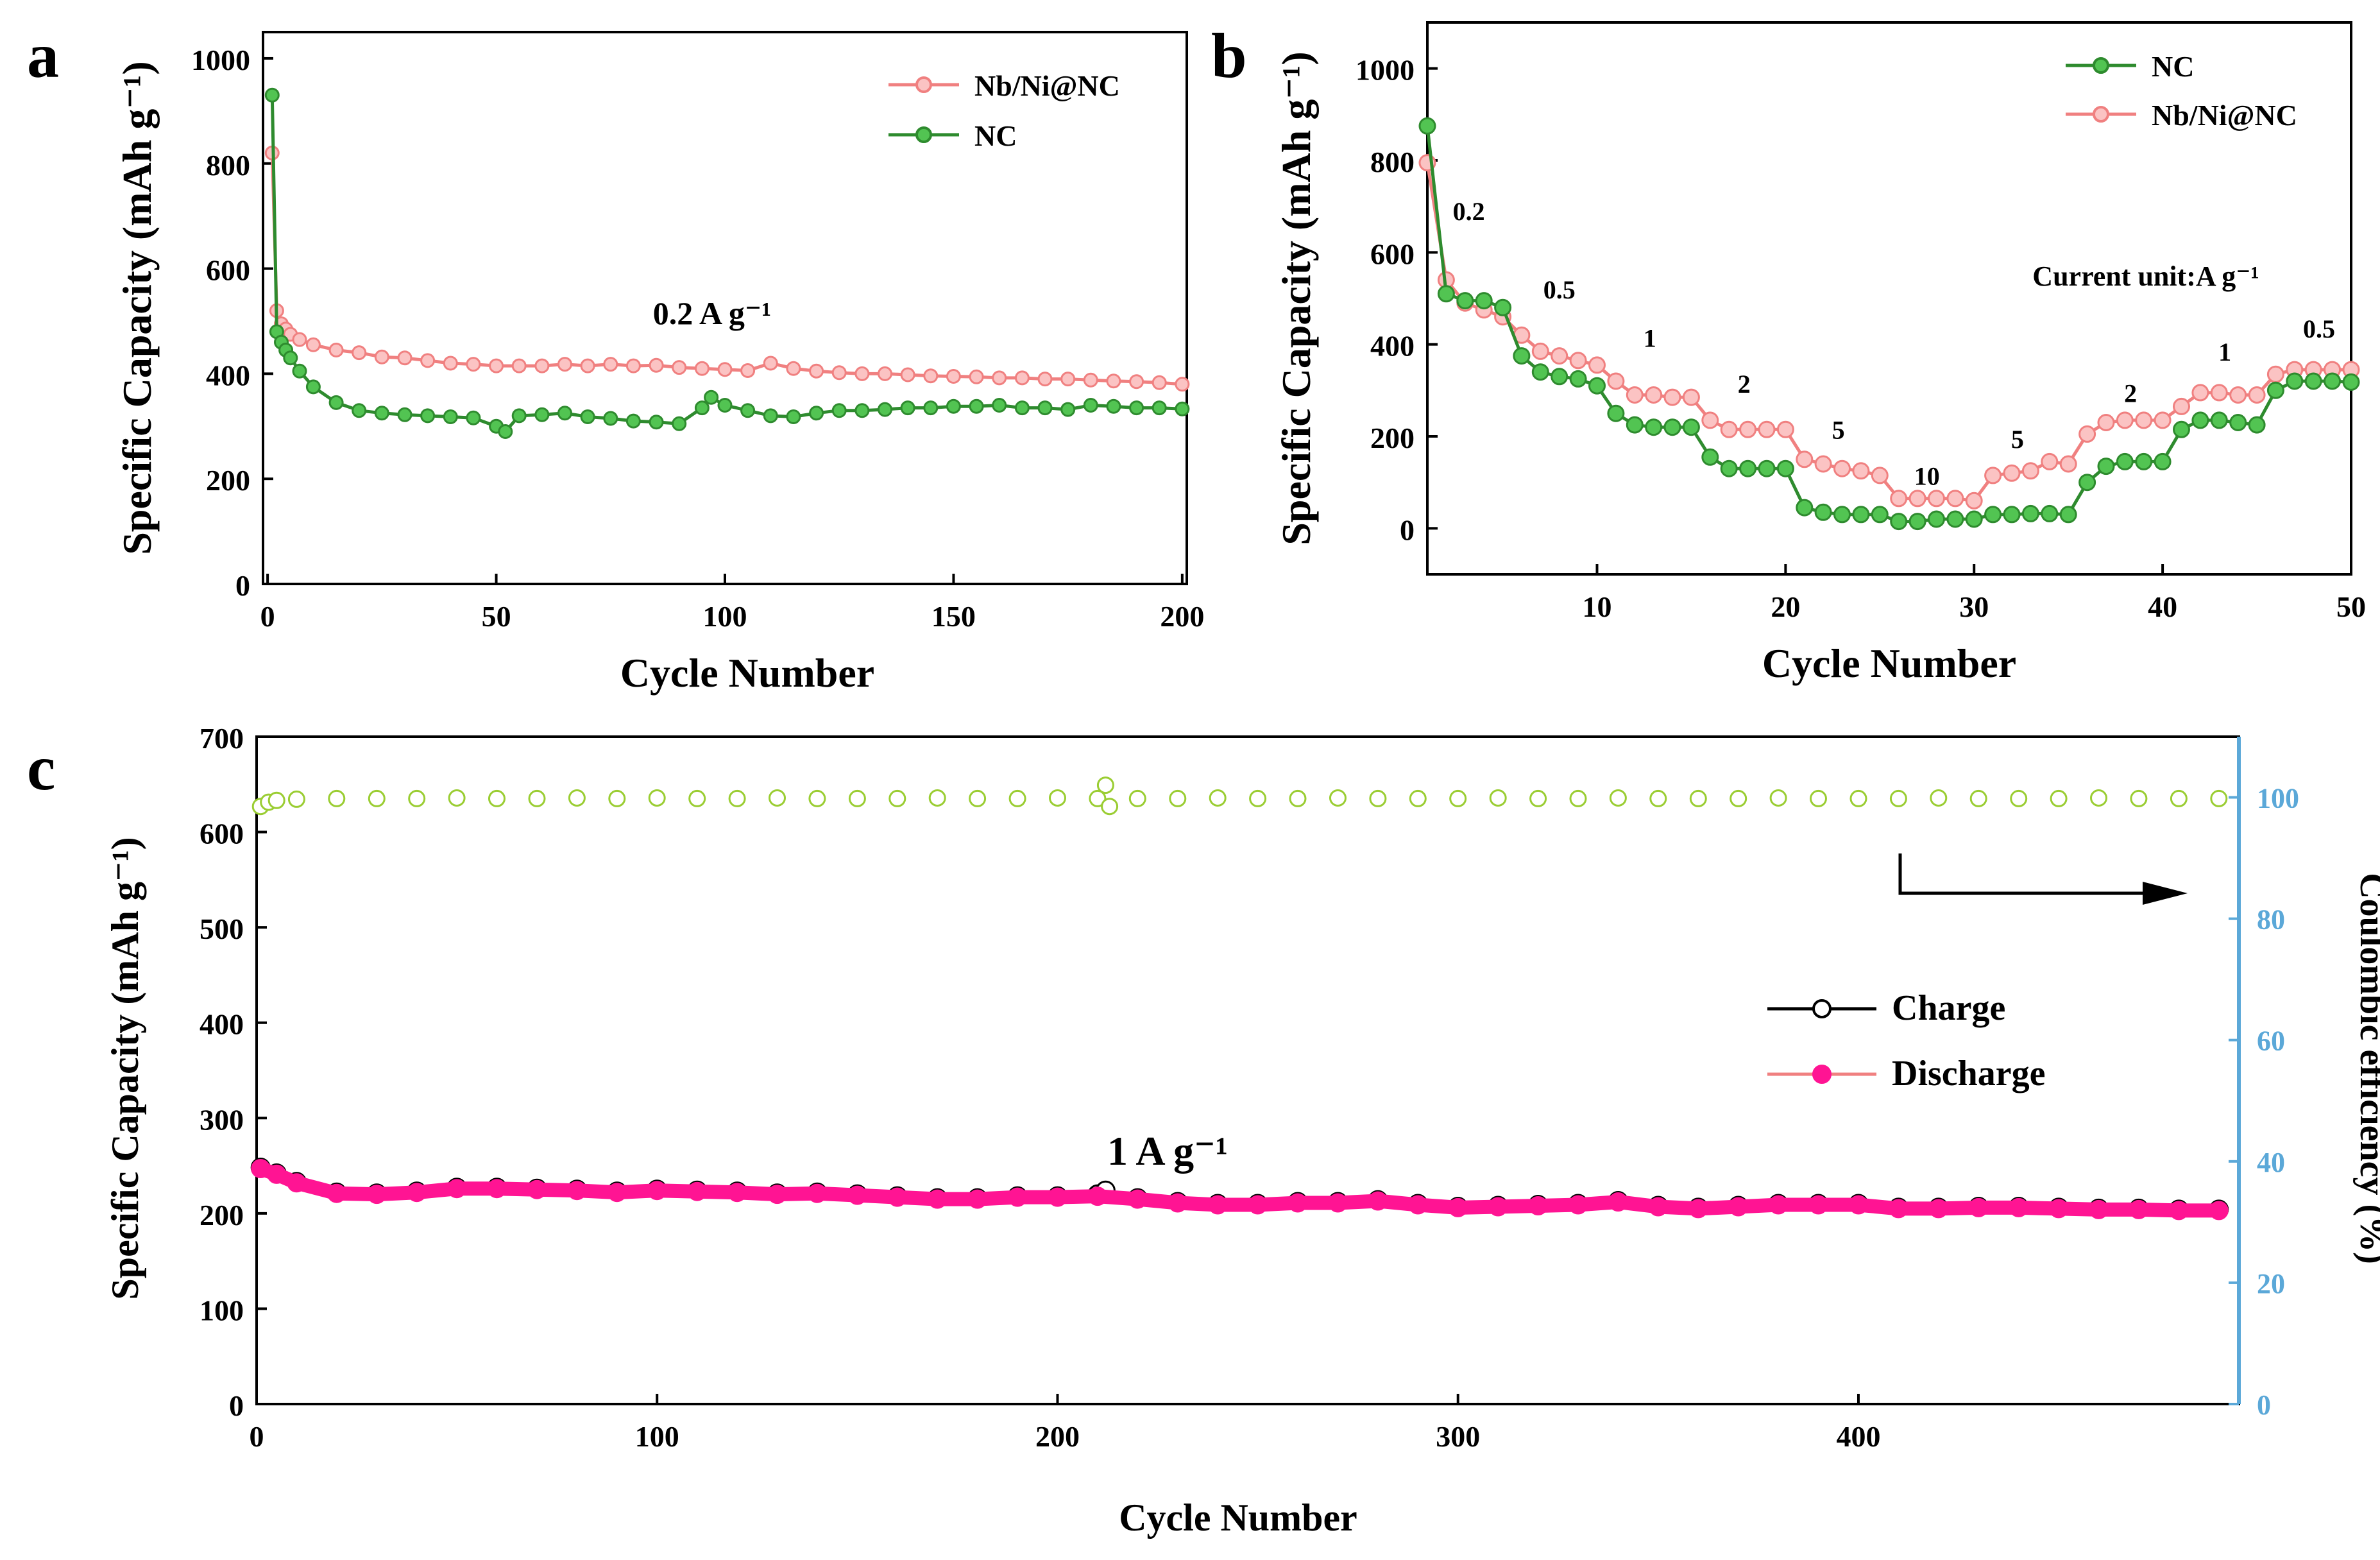 The image size is (2380, 1560). Describe the element at coordinates (228, 480) in the screenshot. I see `y-tick-label: 200` at that location.